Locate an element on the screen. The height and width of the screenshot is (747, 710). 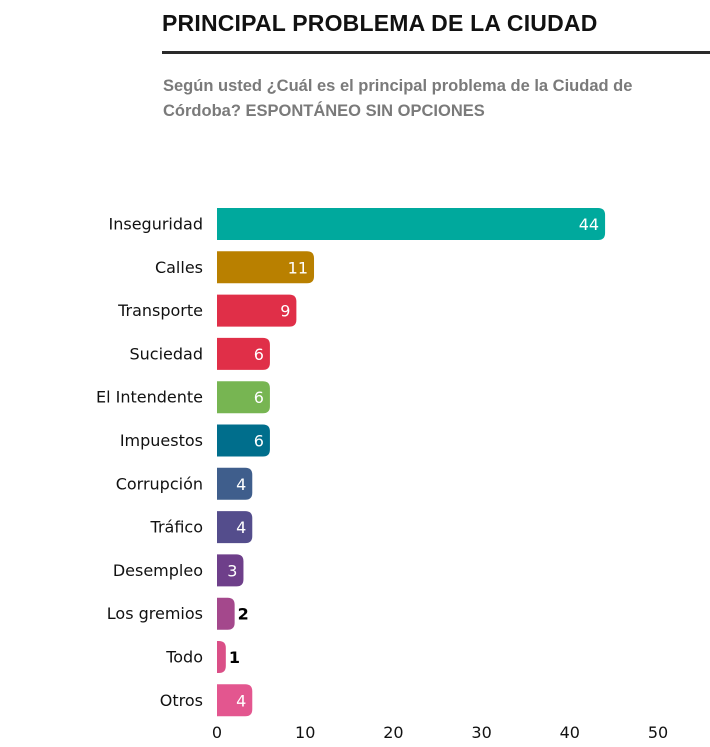
category-label: Los gremios is located at coordinates (155, 613).